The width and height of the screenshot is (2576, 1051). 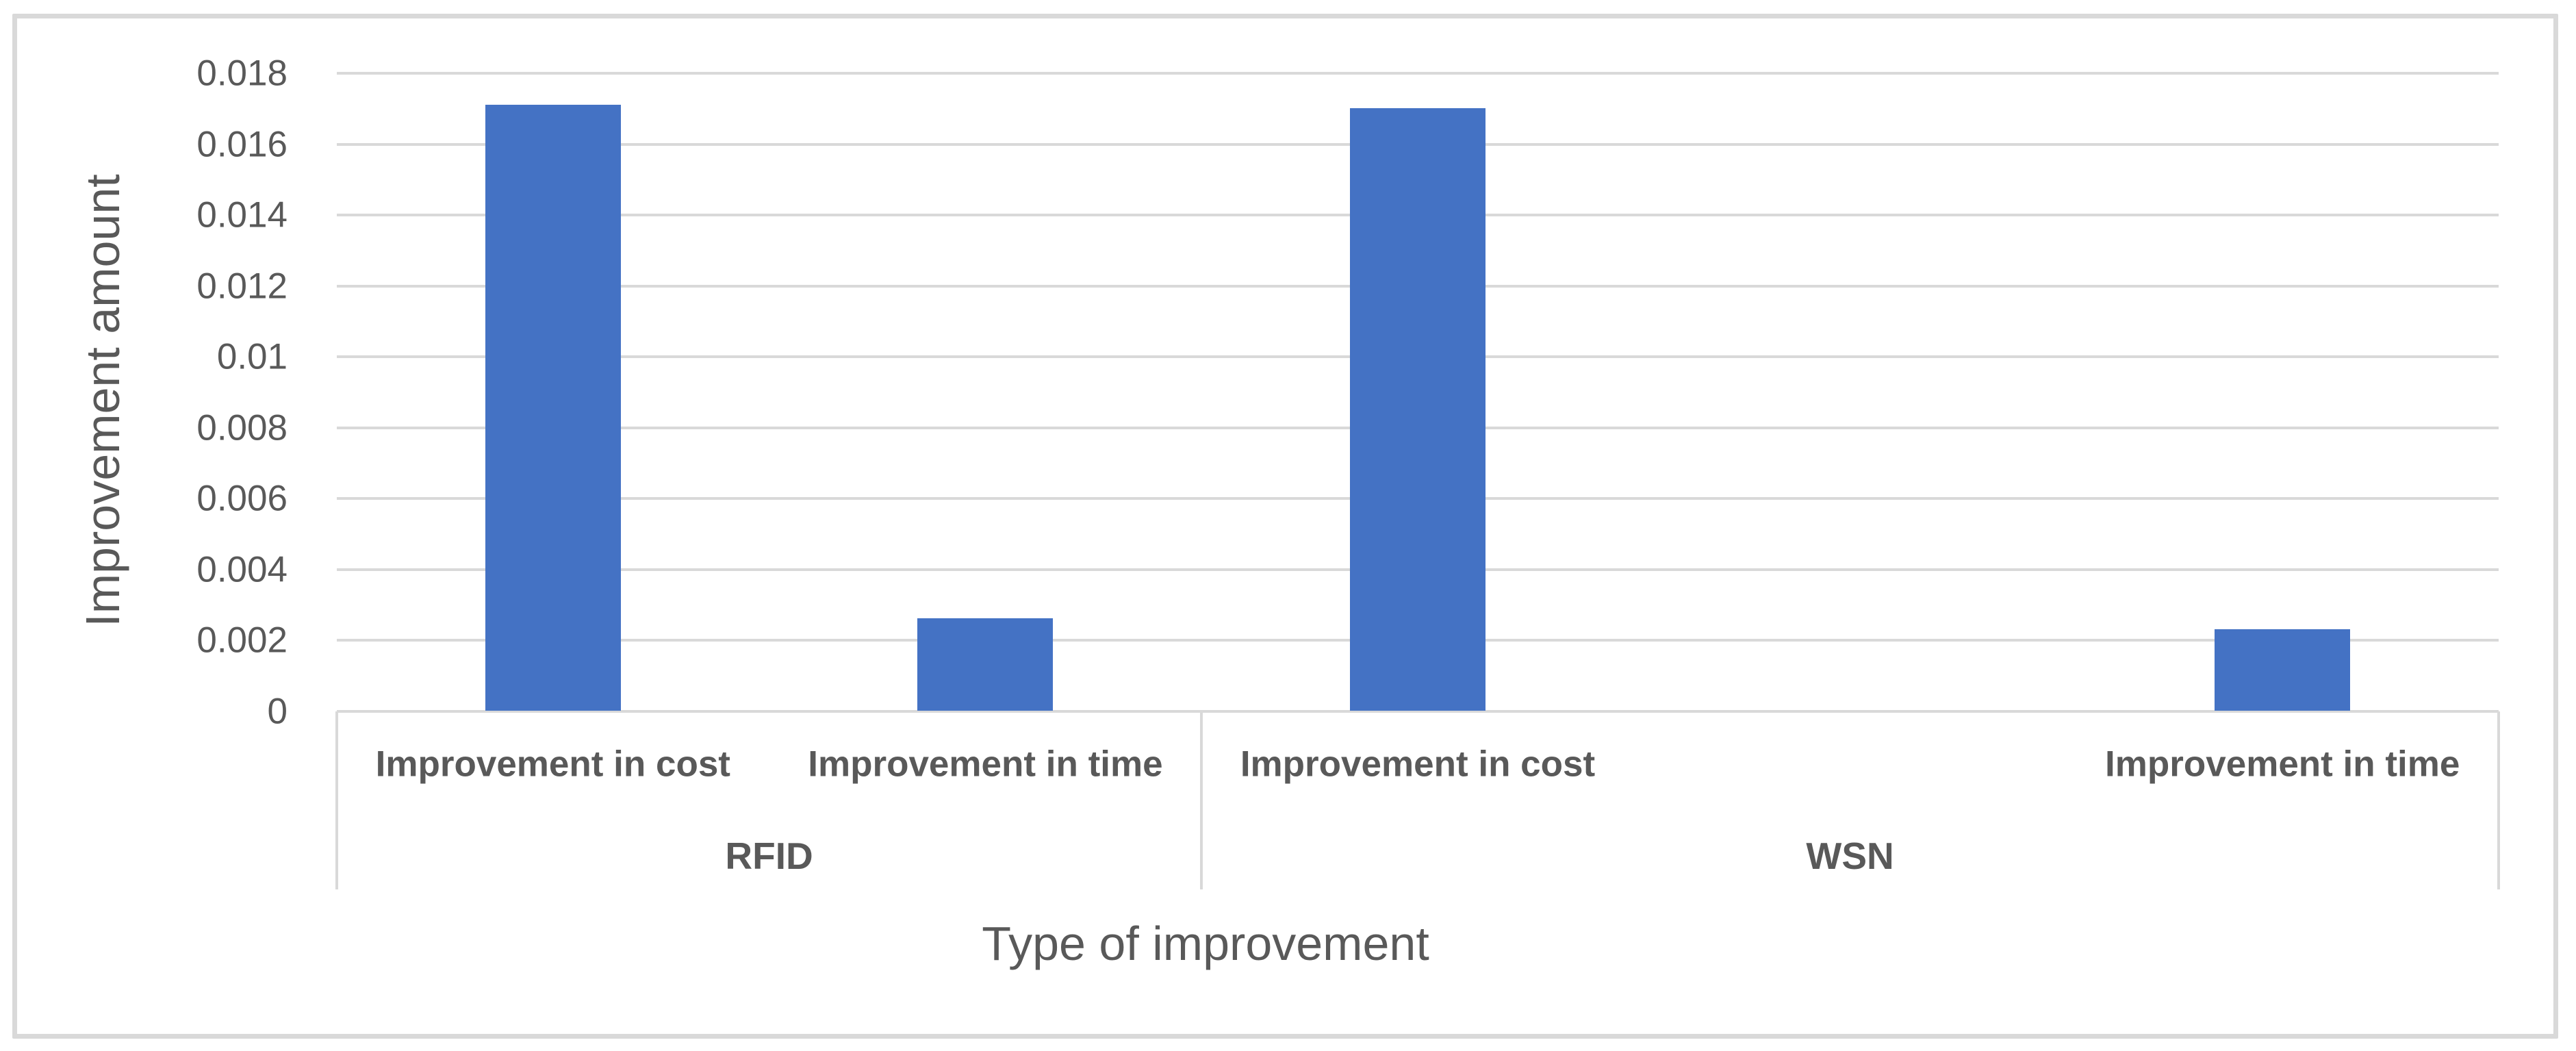 What do you see at coordinates (553, 408) in the screenshot?
I see `bar-rfid-cost` at bounding box center [553, 408].